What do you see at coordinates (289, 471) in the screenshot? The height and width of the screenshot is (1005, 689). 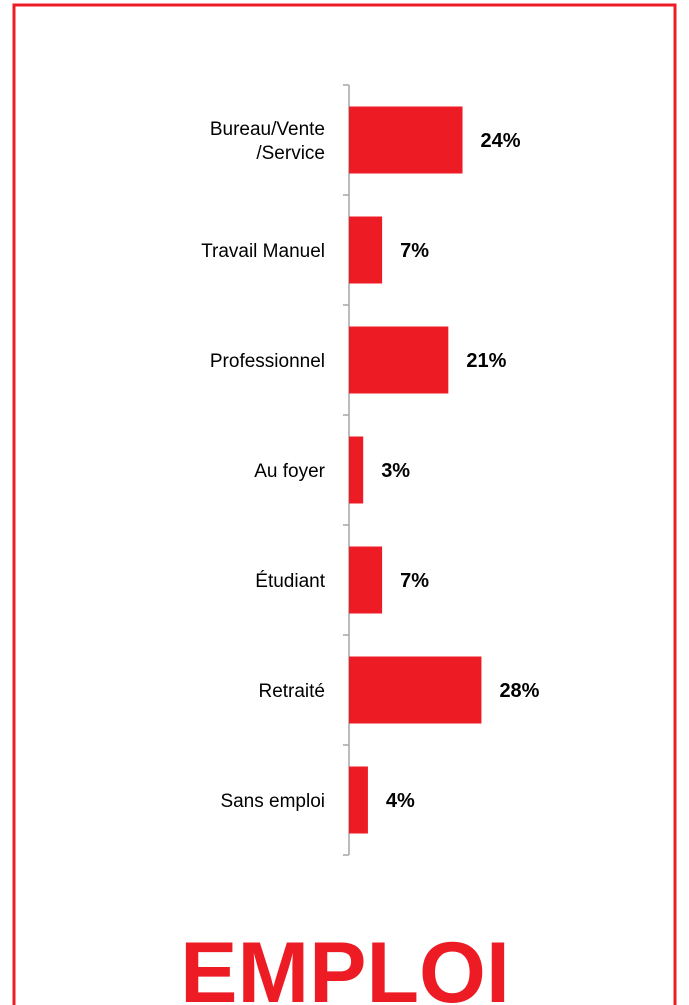 I see `category-label: Au foyer` at bounding box center [289, 471].